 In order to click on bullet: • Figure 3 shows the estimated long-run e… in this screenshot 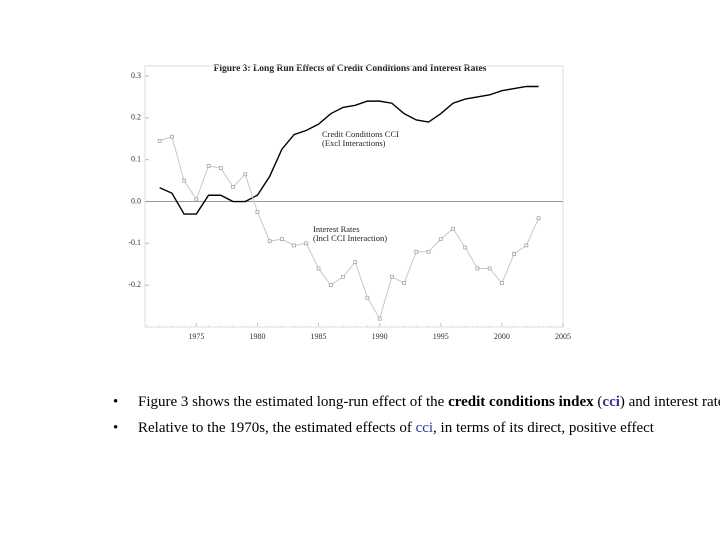, I will do `click(360, 407)`.